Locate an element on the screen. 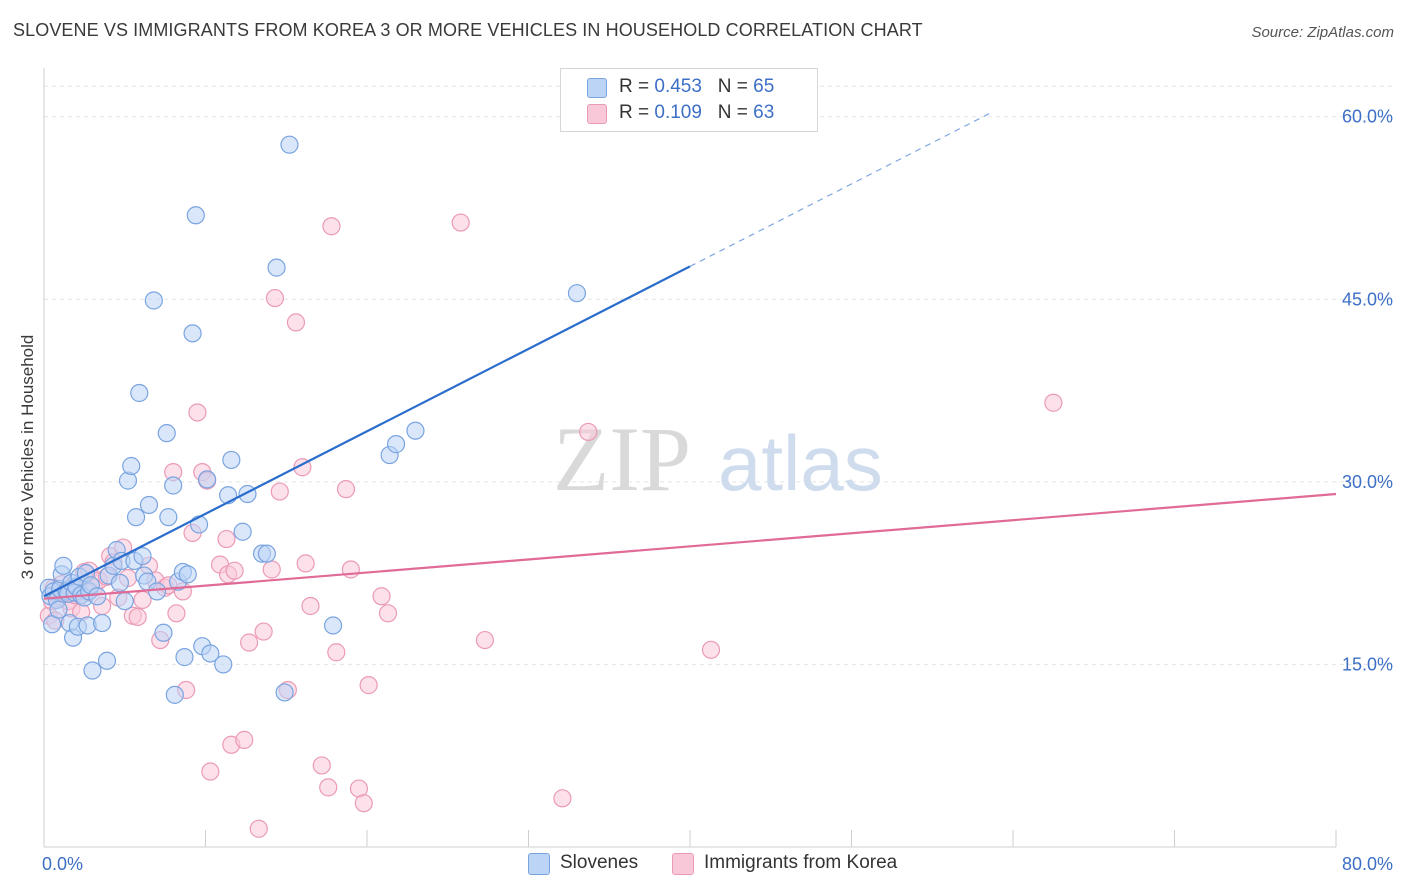  correlation-legend: R = 0.453 N = 65 R = 0.109 N = 63 is located at coordinates (689, 100).